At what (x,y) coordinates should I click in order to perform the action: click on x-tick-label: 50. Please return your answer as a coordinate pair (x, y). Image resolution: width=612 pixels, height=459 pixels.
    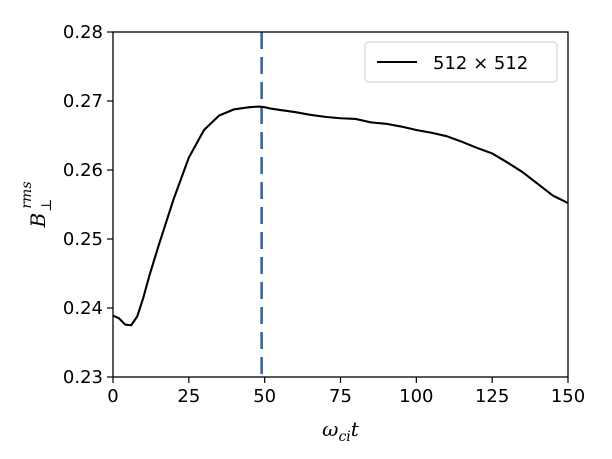
    Looking at the image, I should click on (264, 396).